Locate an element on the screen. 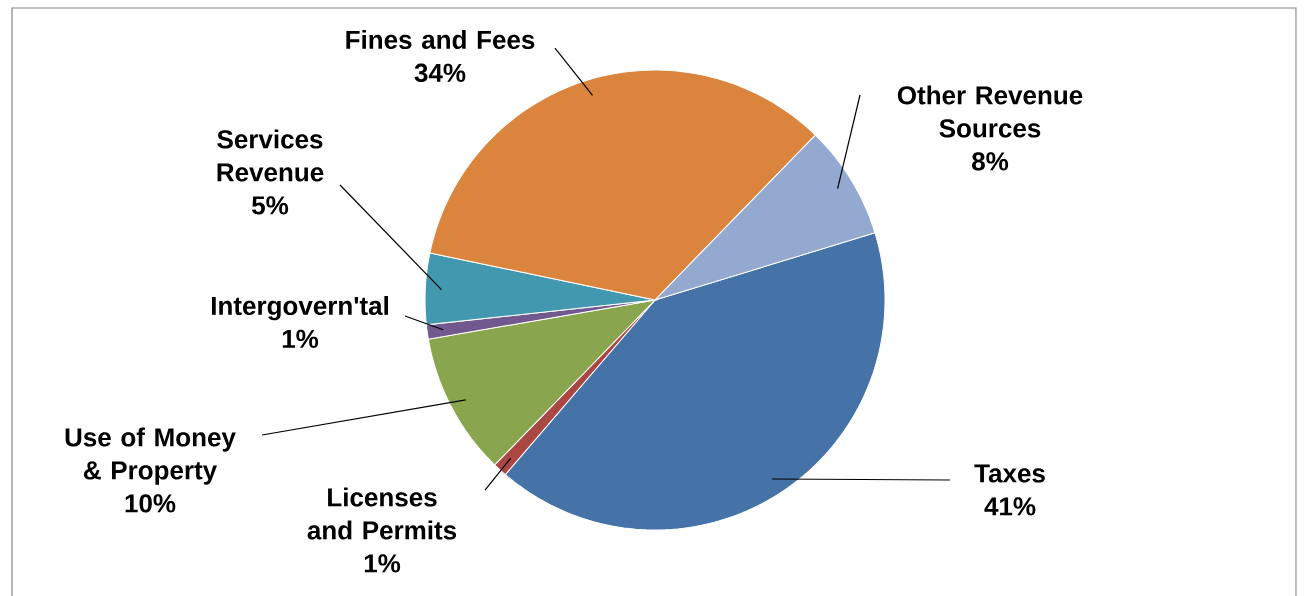 The height and width of the screenshot is (596, 1304). slice-label: Taxes is located at coordinates (1009, 473).